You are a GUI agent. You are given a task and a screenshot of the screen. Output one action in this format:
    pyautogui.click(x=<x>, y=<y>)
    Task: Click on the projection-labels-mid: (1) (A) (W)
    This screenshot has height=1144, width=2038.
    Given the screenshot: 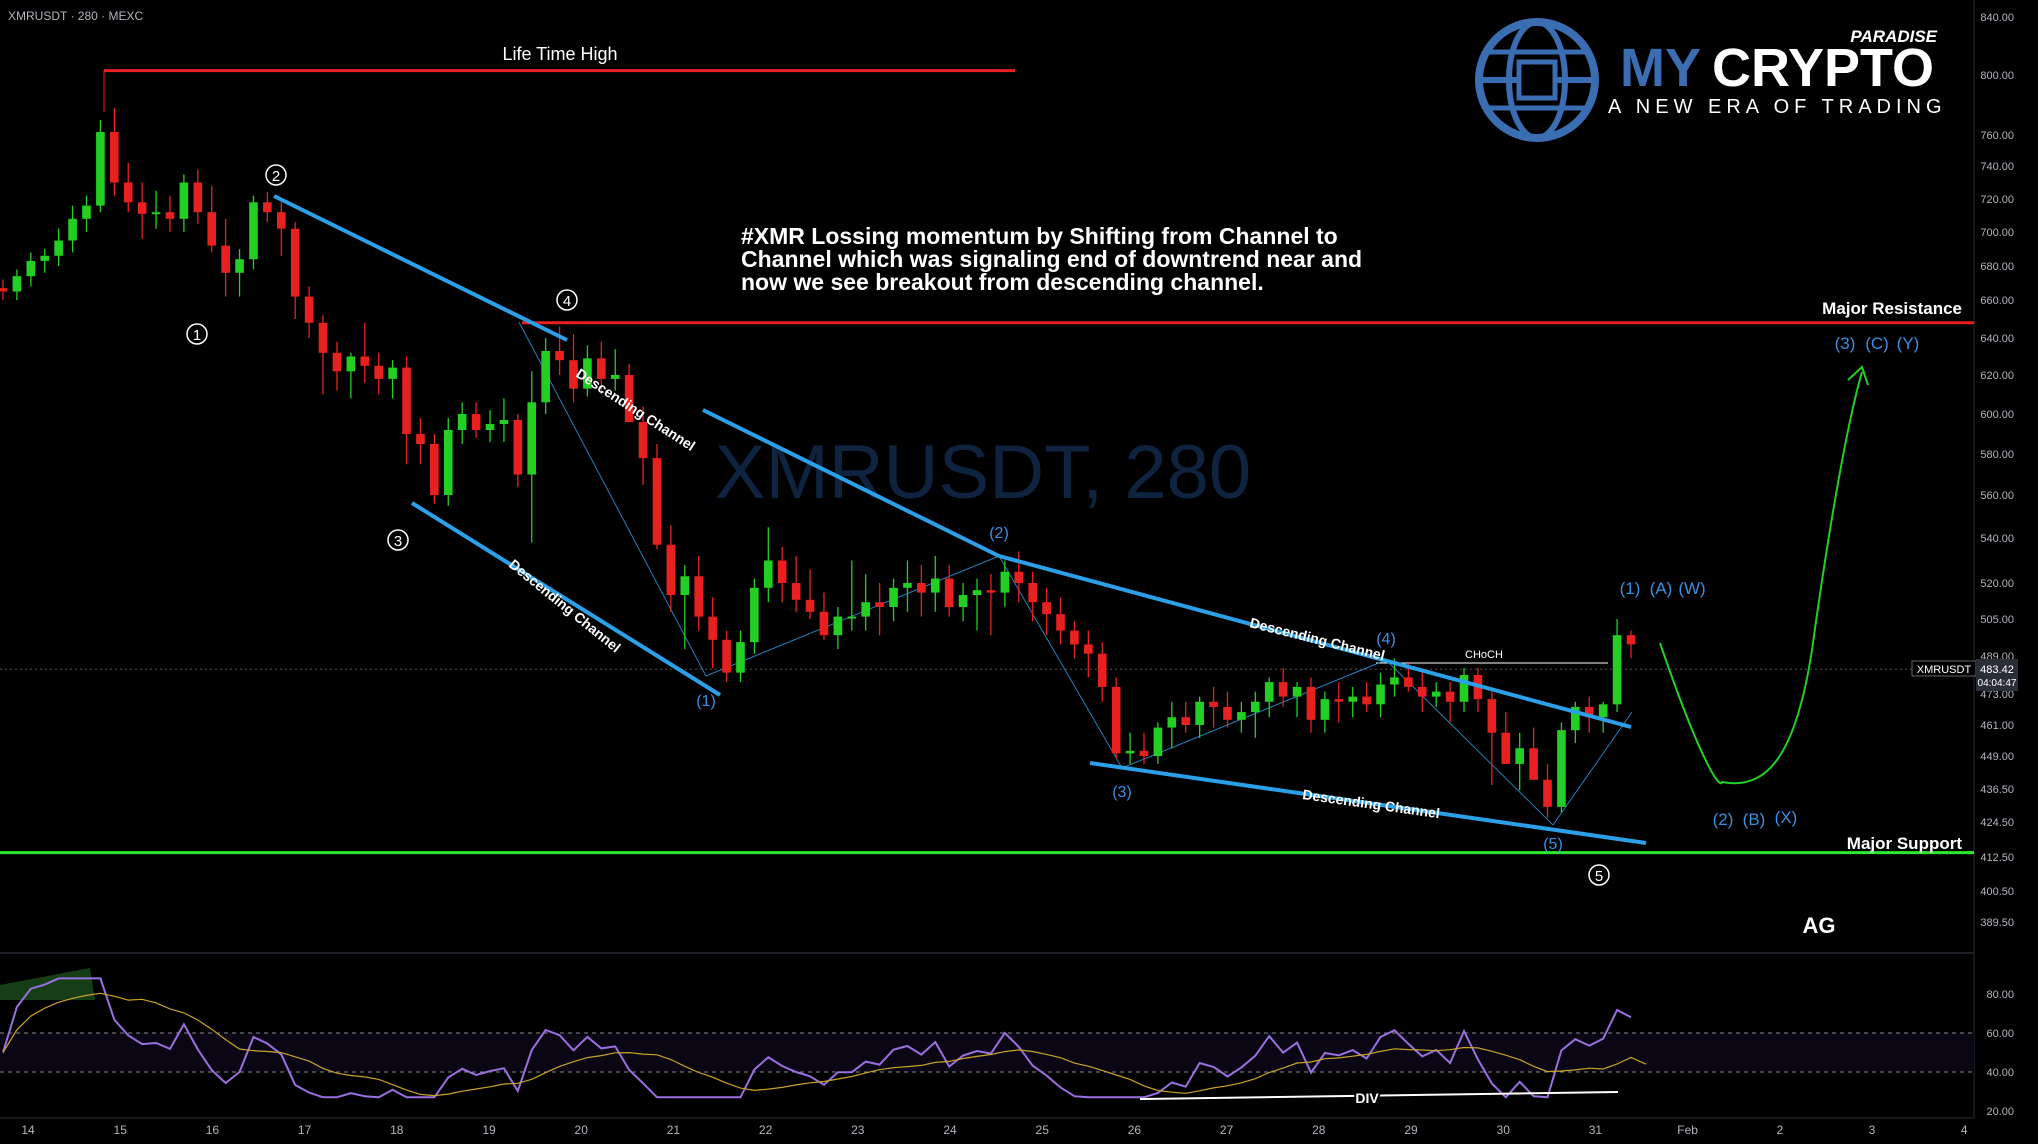 What is the action you would take?
    pyautogui.click(x=1663, y=588)
    